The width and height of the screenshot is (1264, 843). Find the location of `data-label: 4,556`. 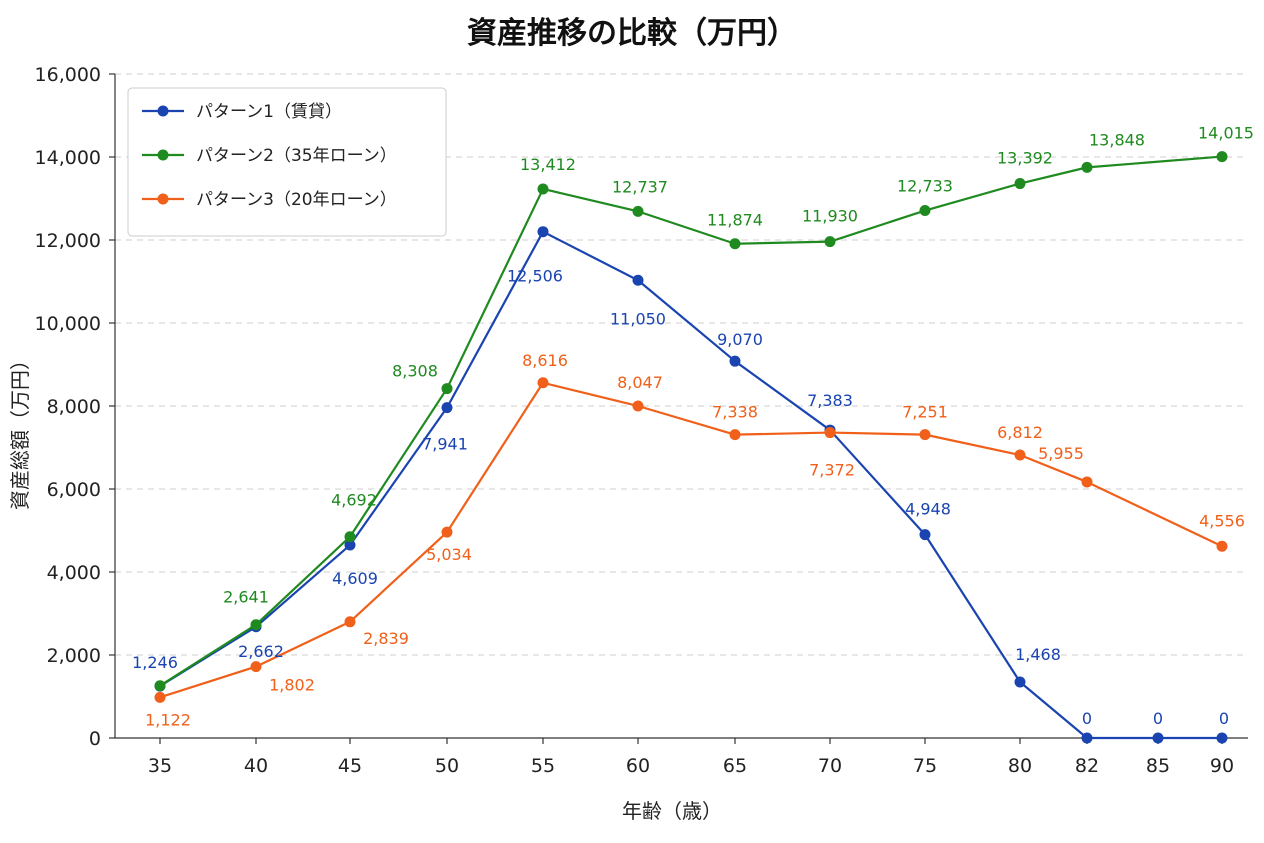

data-label: 4,556 is located at coordinates (1222, 520).